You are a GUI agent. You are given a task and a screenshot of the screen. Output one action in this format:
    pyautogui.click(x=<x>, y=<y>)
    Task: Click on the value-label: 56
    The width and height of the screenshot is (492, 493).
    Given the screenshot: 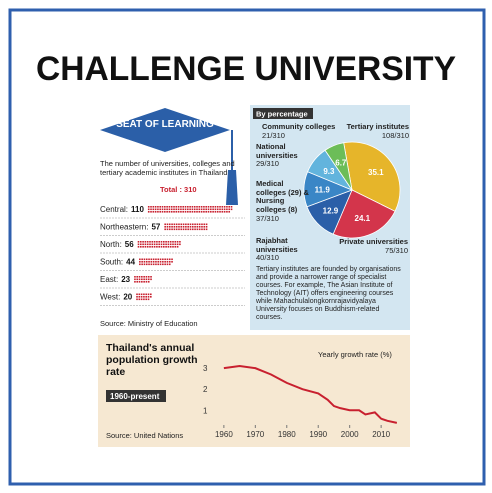 What is the action you would take?
    pyautogui.click(x=129, y=244)
    